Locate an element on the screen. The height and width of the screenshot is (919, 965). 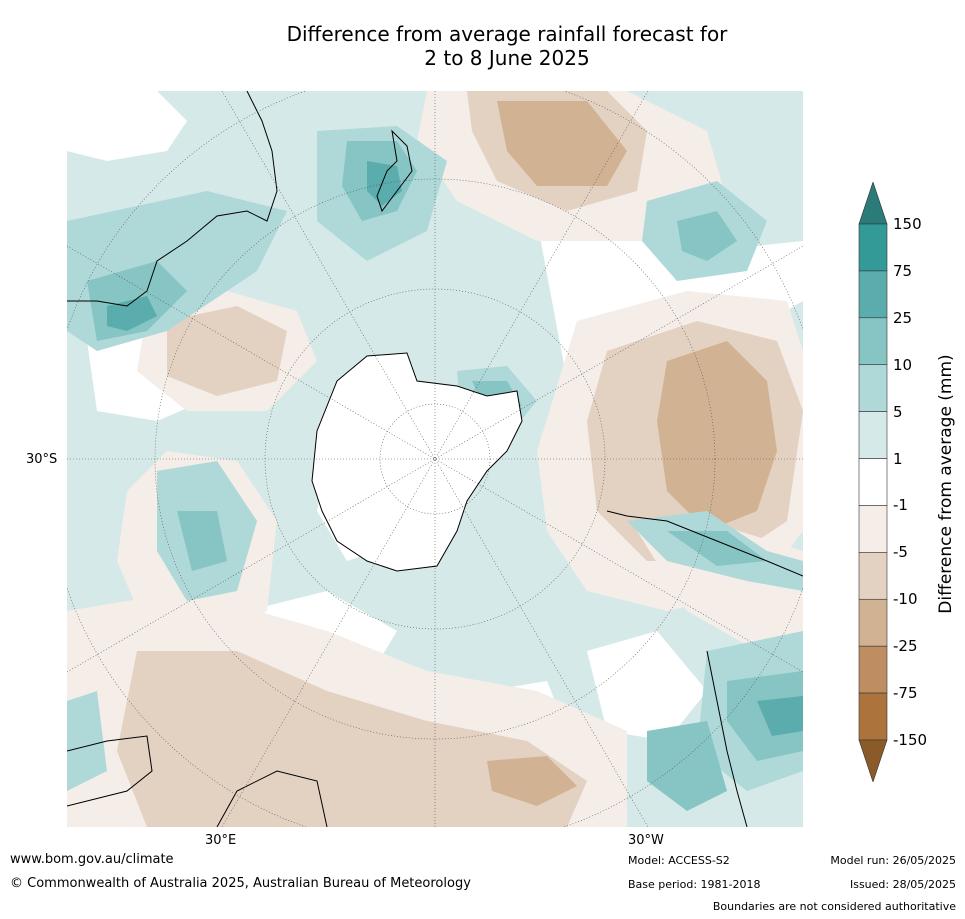
colorbar-over-arrow is located at coordinates (873, 203).